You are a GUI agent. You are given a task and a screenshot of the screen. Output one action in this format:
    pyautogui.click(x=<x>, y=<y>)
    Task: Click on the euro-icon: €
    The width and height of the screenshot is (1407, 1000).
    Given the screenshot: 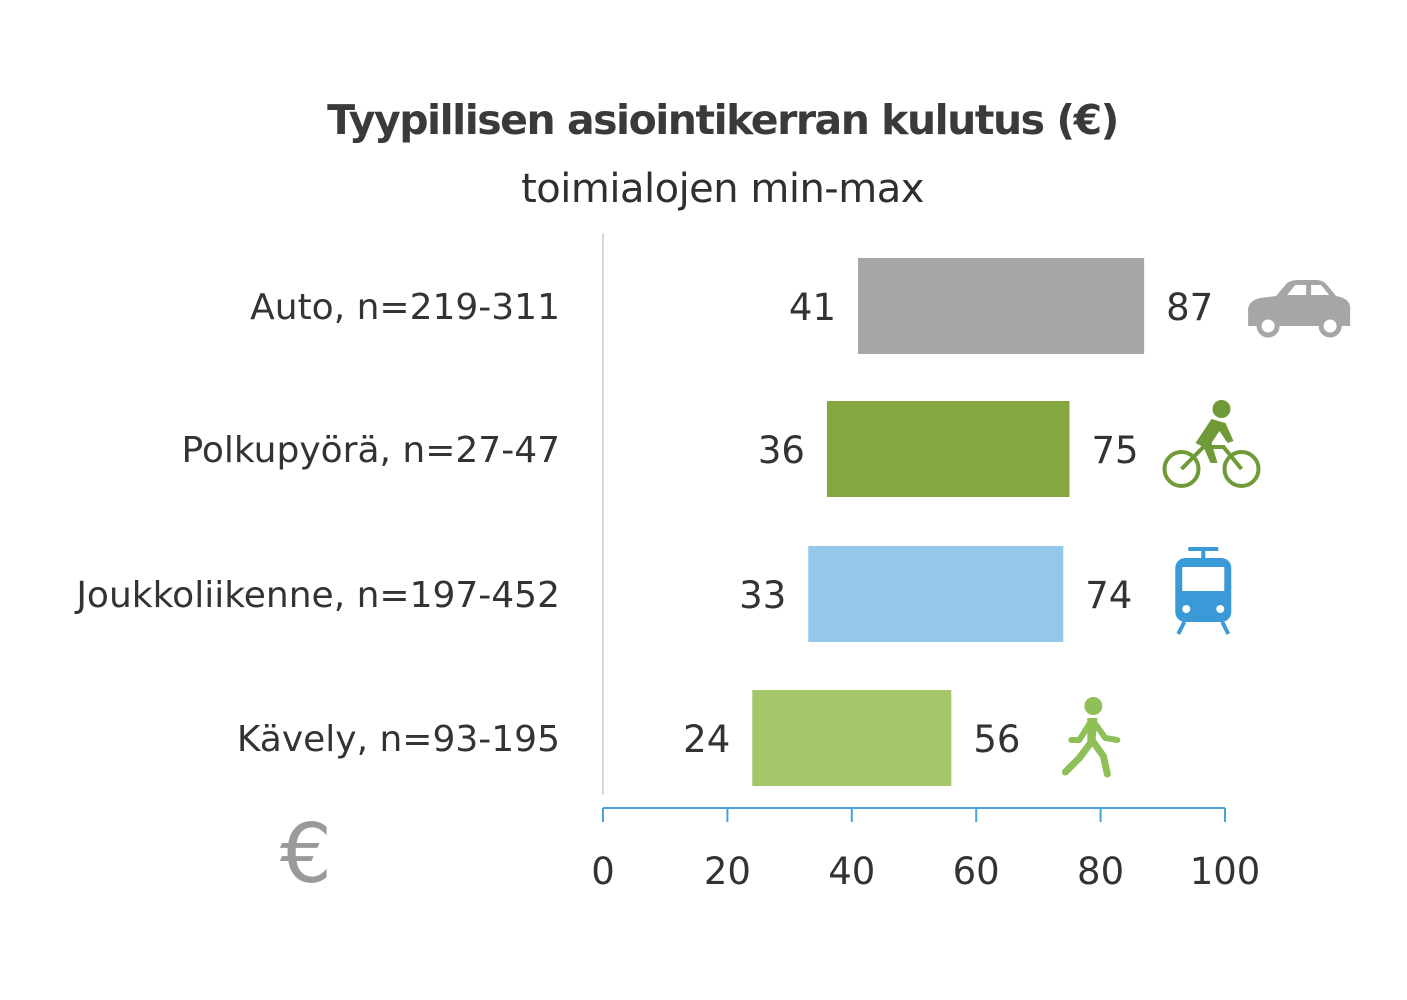 What is the action you would take?
    pyautogui.click(x=306, y=854)
    